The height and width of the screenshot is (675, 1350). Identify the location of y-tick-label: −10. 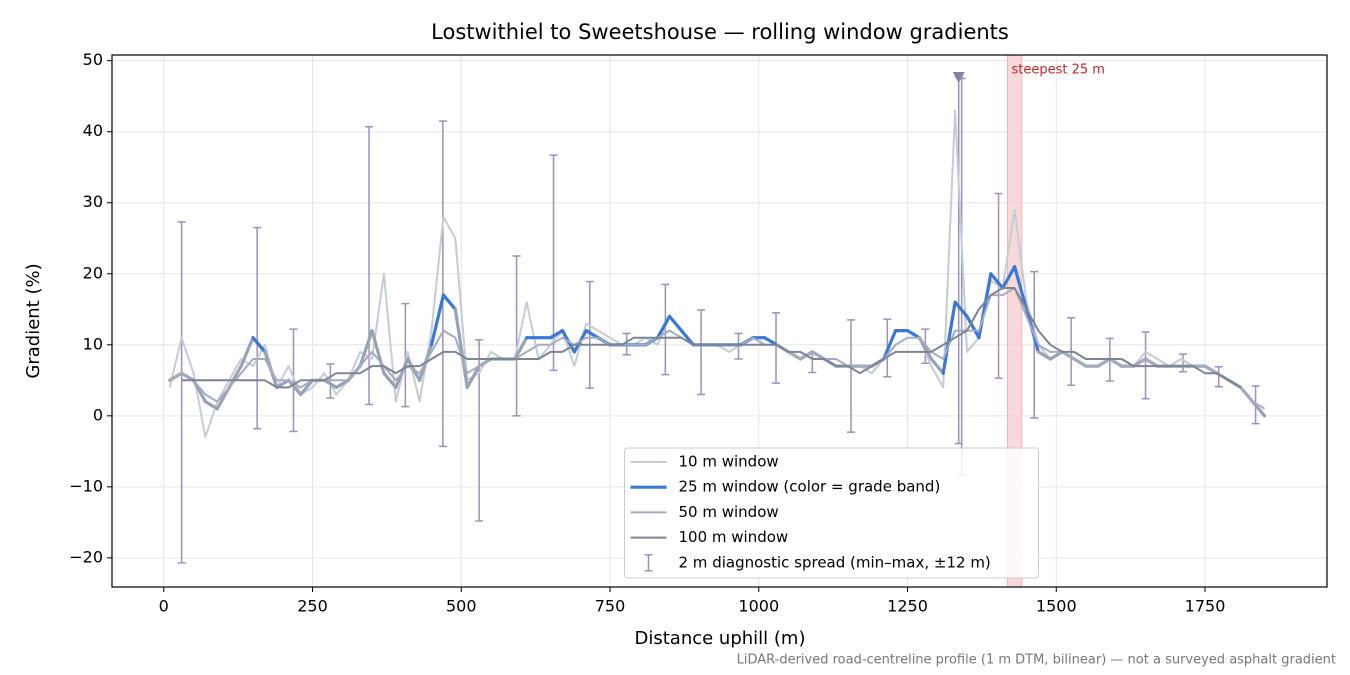
(86, 485).